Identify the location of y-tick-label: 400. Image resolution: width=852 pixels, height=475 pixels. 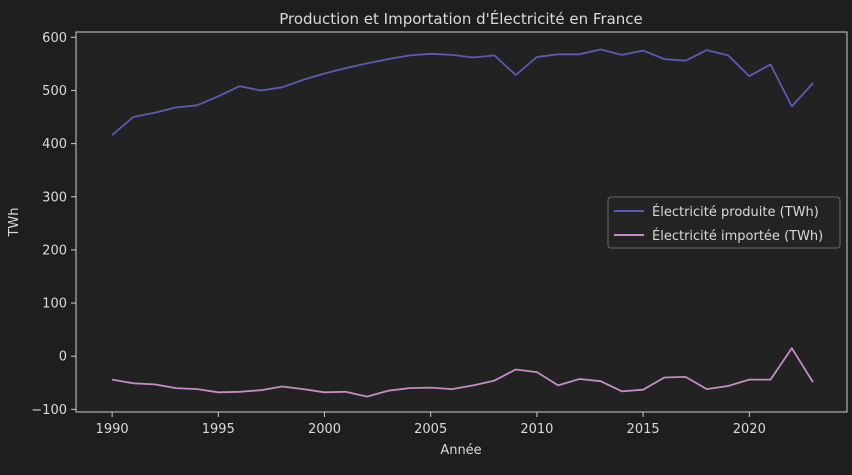
(54, 144).